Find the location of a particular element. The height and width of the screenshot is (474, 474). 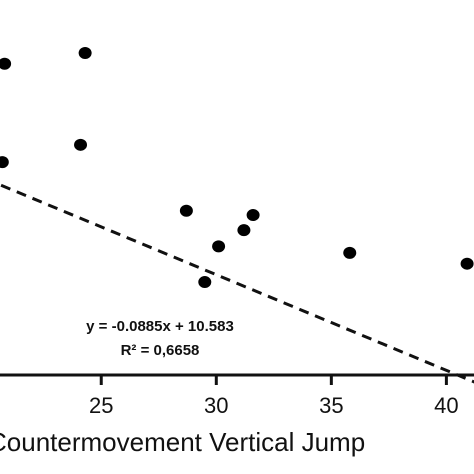

x-tick-label: 40 is located at coordinates (446, 405).